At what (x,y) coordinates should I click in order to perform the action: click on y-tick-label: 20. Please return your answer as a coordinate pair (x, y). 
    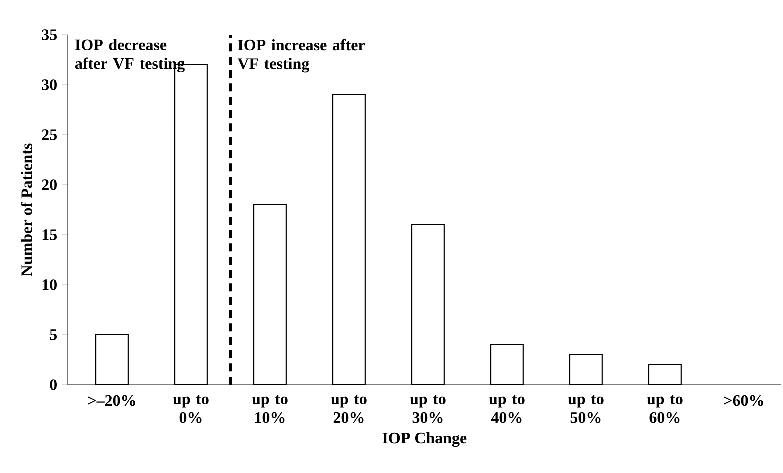
    Looking at the image, I should click on (49, 185).